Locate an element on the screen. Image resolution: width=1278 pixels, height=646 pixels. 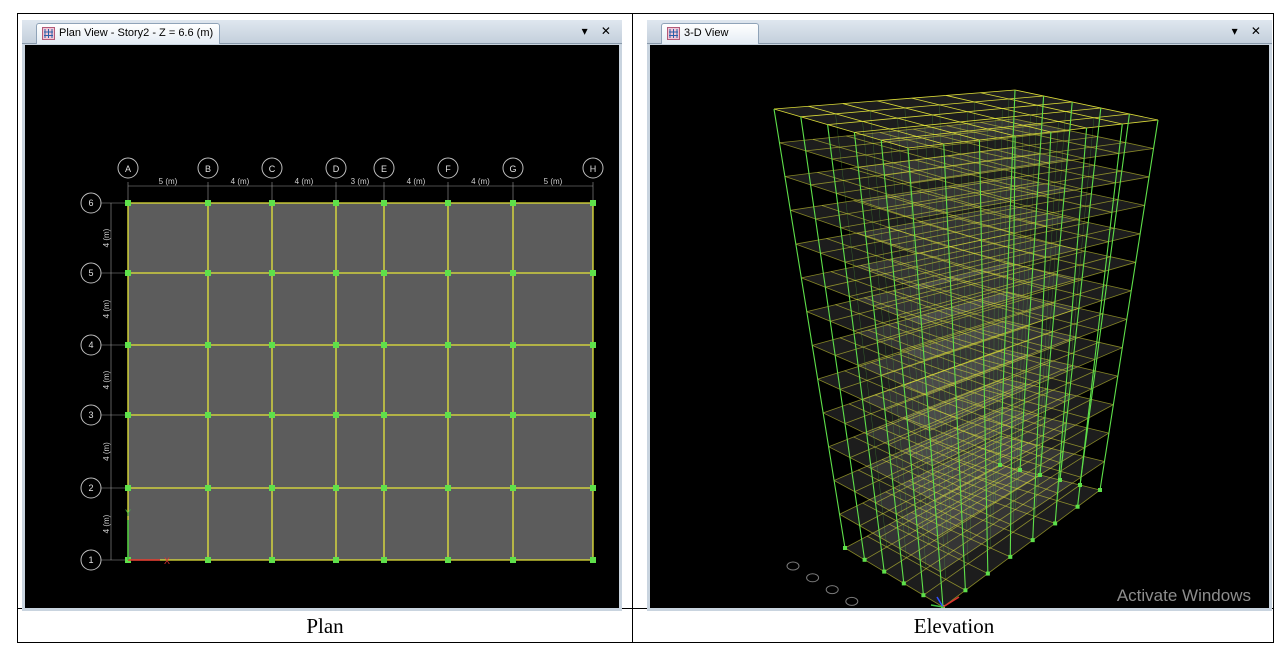
plan-window-controls: ▾ ✕ is located at coordinates (598, 31).